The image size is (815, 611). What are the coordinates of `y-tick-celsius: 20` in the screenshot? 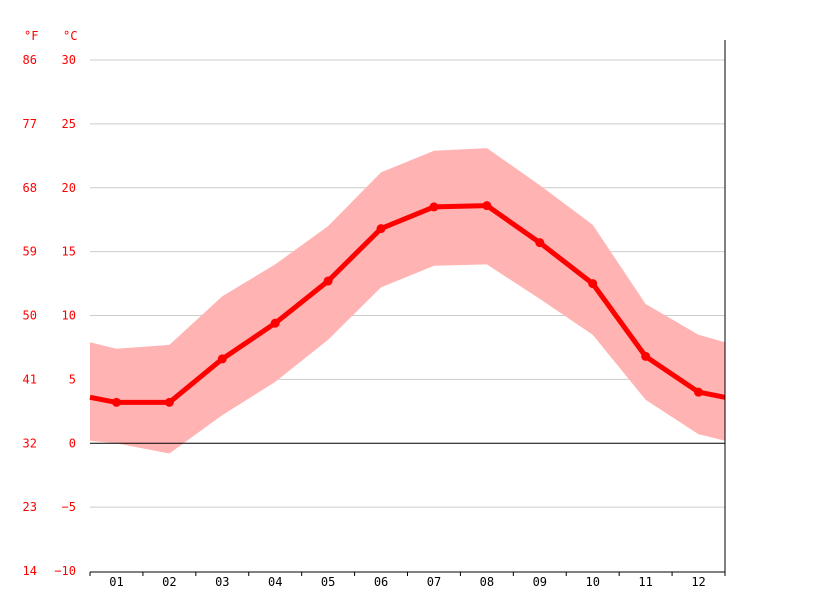 It's located at (69, 188).